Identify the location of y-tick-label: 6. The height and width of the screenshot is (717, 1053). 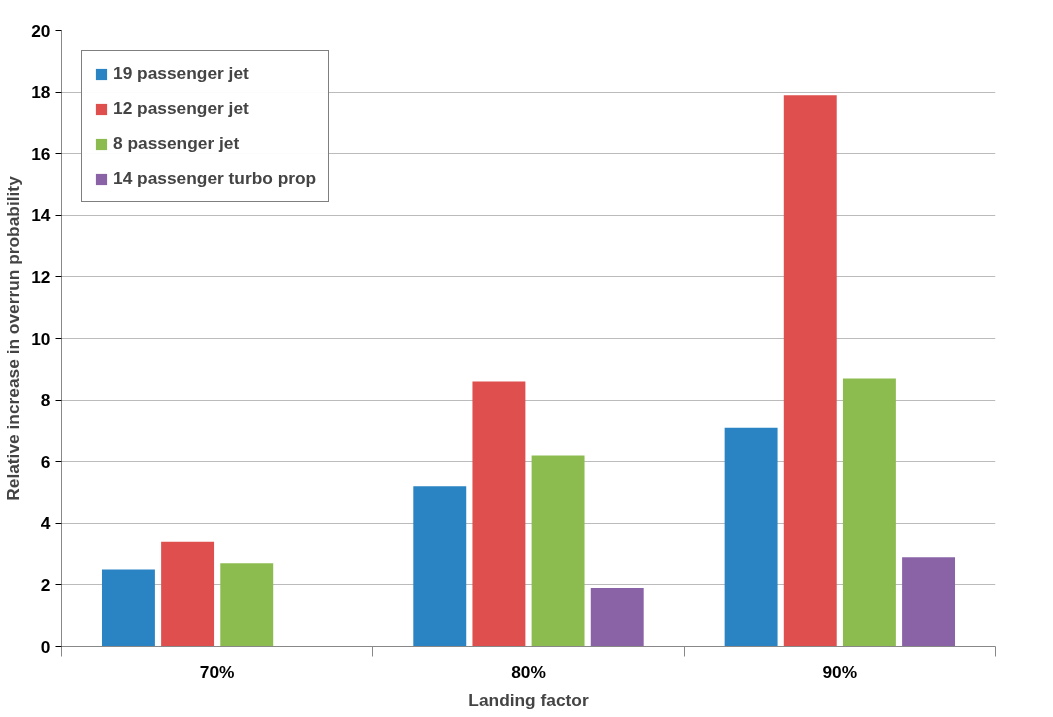
(45, 461).